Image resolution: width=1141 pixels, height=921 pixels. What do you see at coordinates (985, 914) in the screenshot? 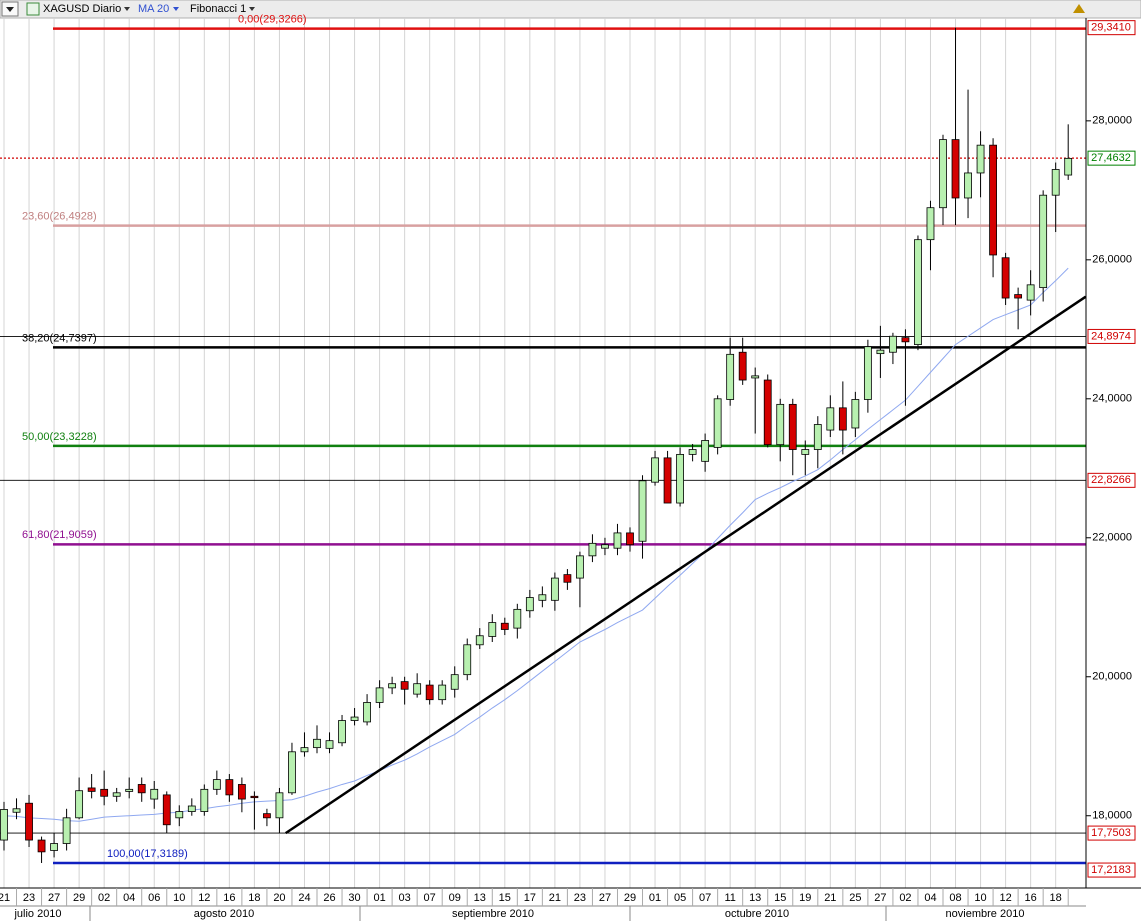
I see `month-label: noviembre 2010` at bounding box center [985, 914].